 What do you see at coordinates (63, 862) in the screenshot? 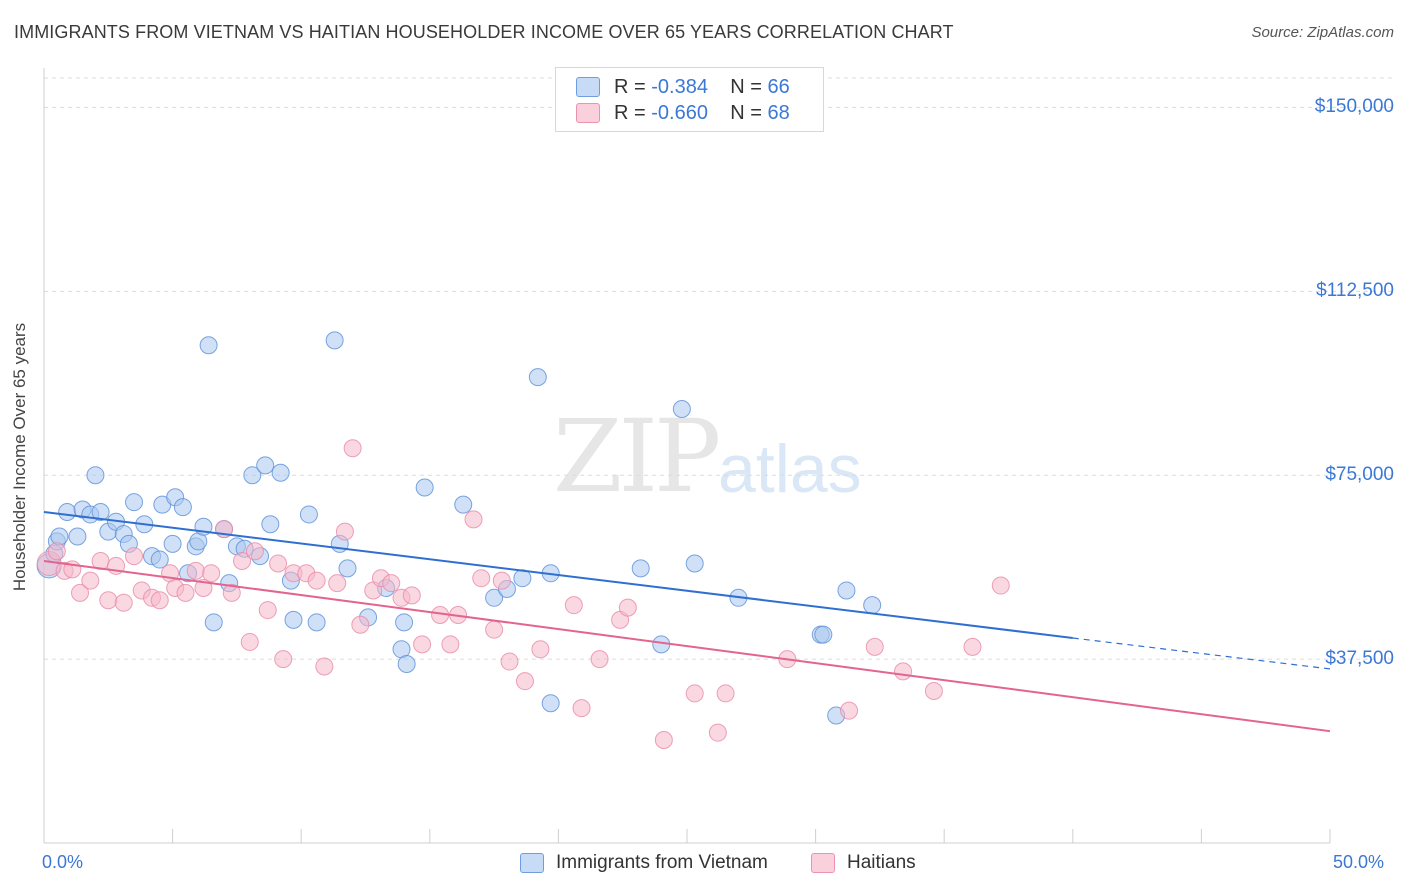
I see `x-tick-label-min: 0.0%` at bounding box center [63, 862].